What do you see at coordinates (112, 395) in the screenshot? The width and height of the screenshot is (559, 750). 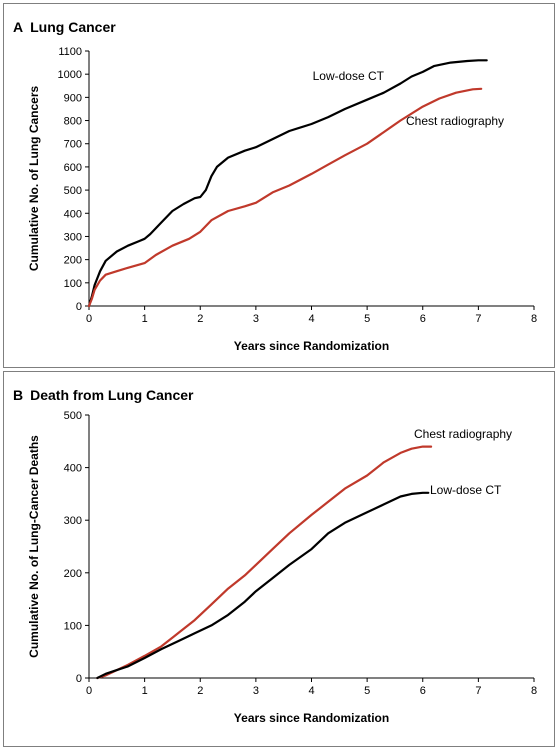 I see `panel-b-title-text: Death from Lung Cancer` at bounding box center [112, 395].